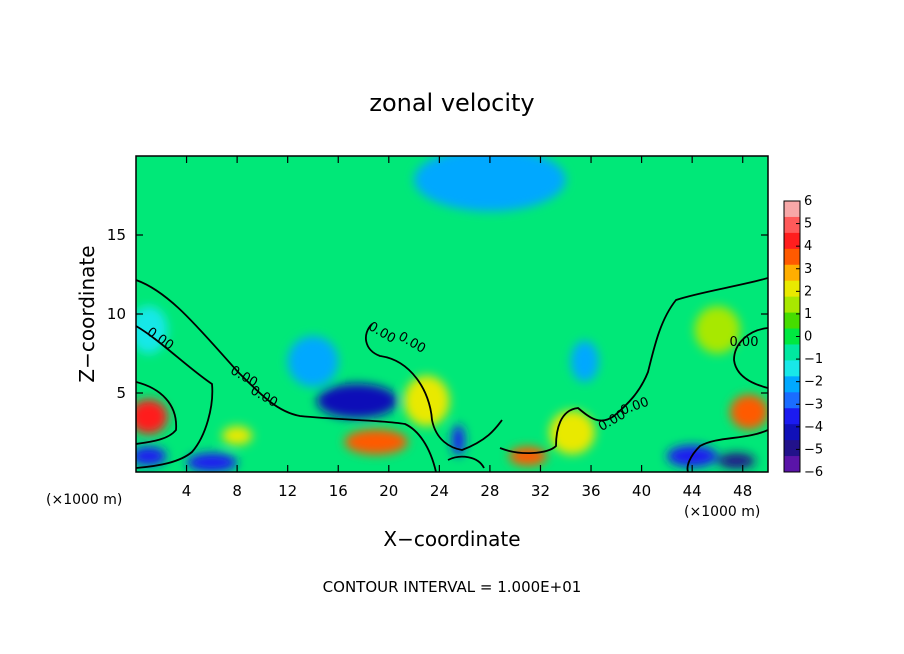 The height and width of the screenshot is (654, 904). Describe the element at coordinates (750, 358) in the screenshot. I see `zero-contour-right-inner` at that location.